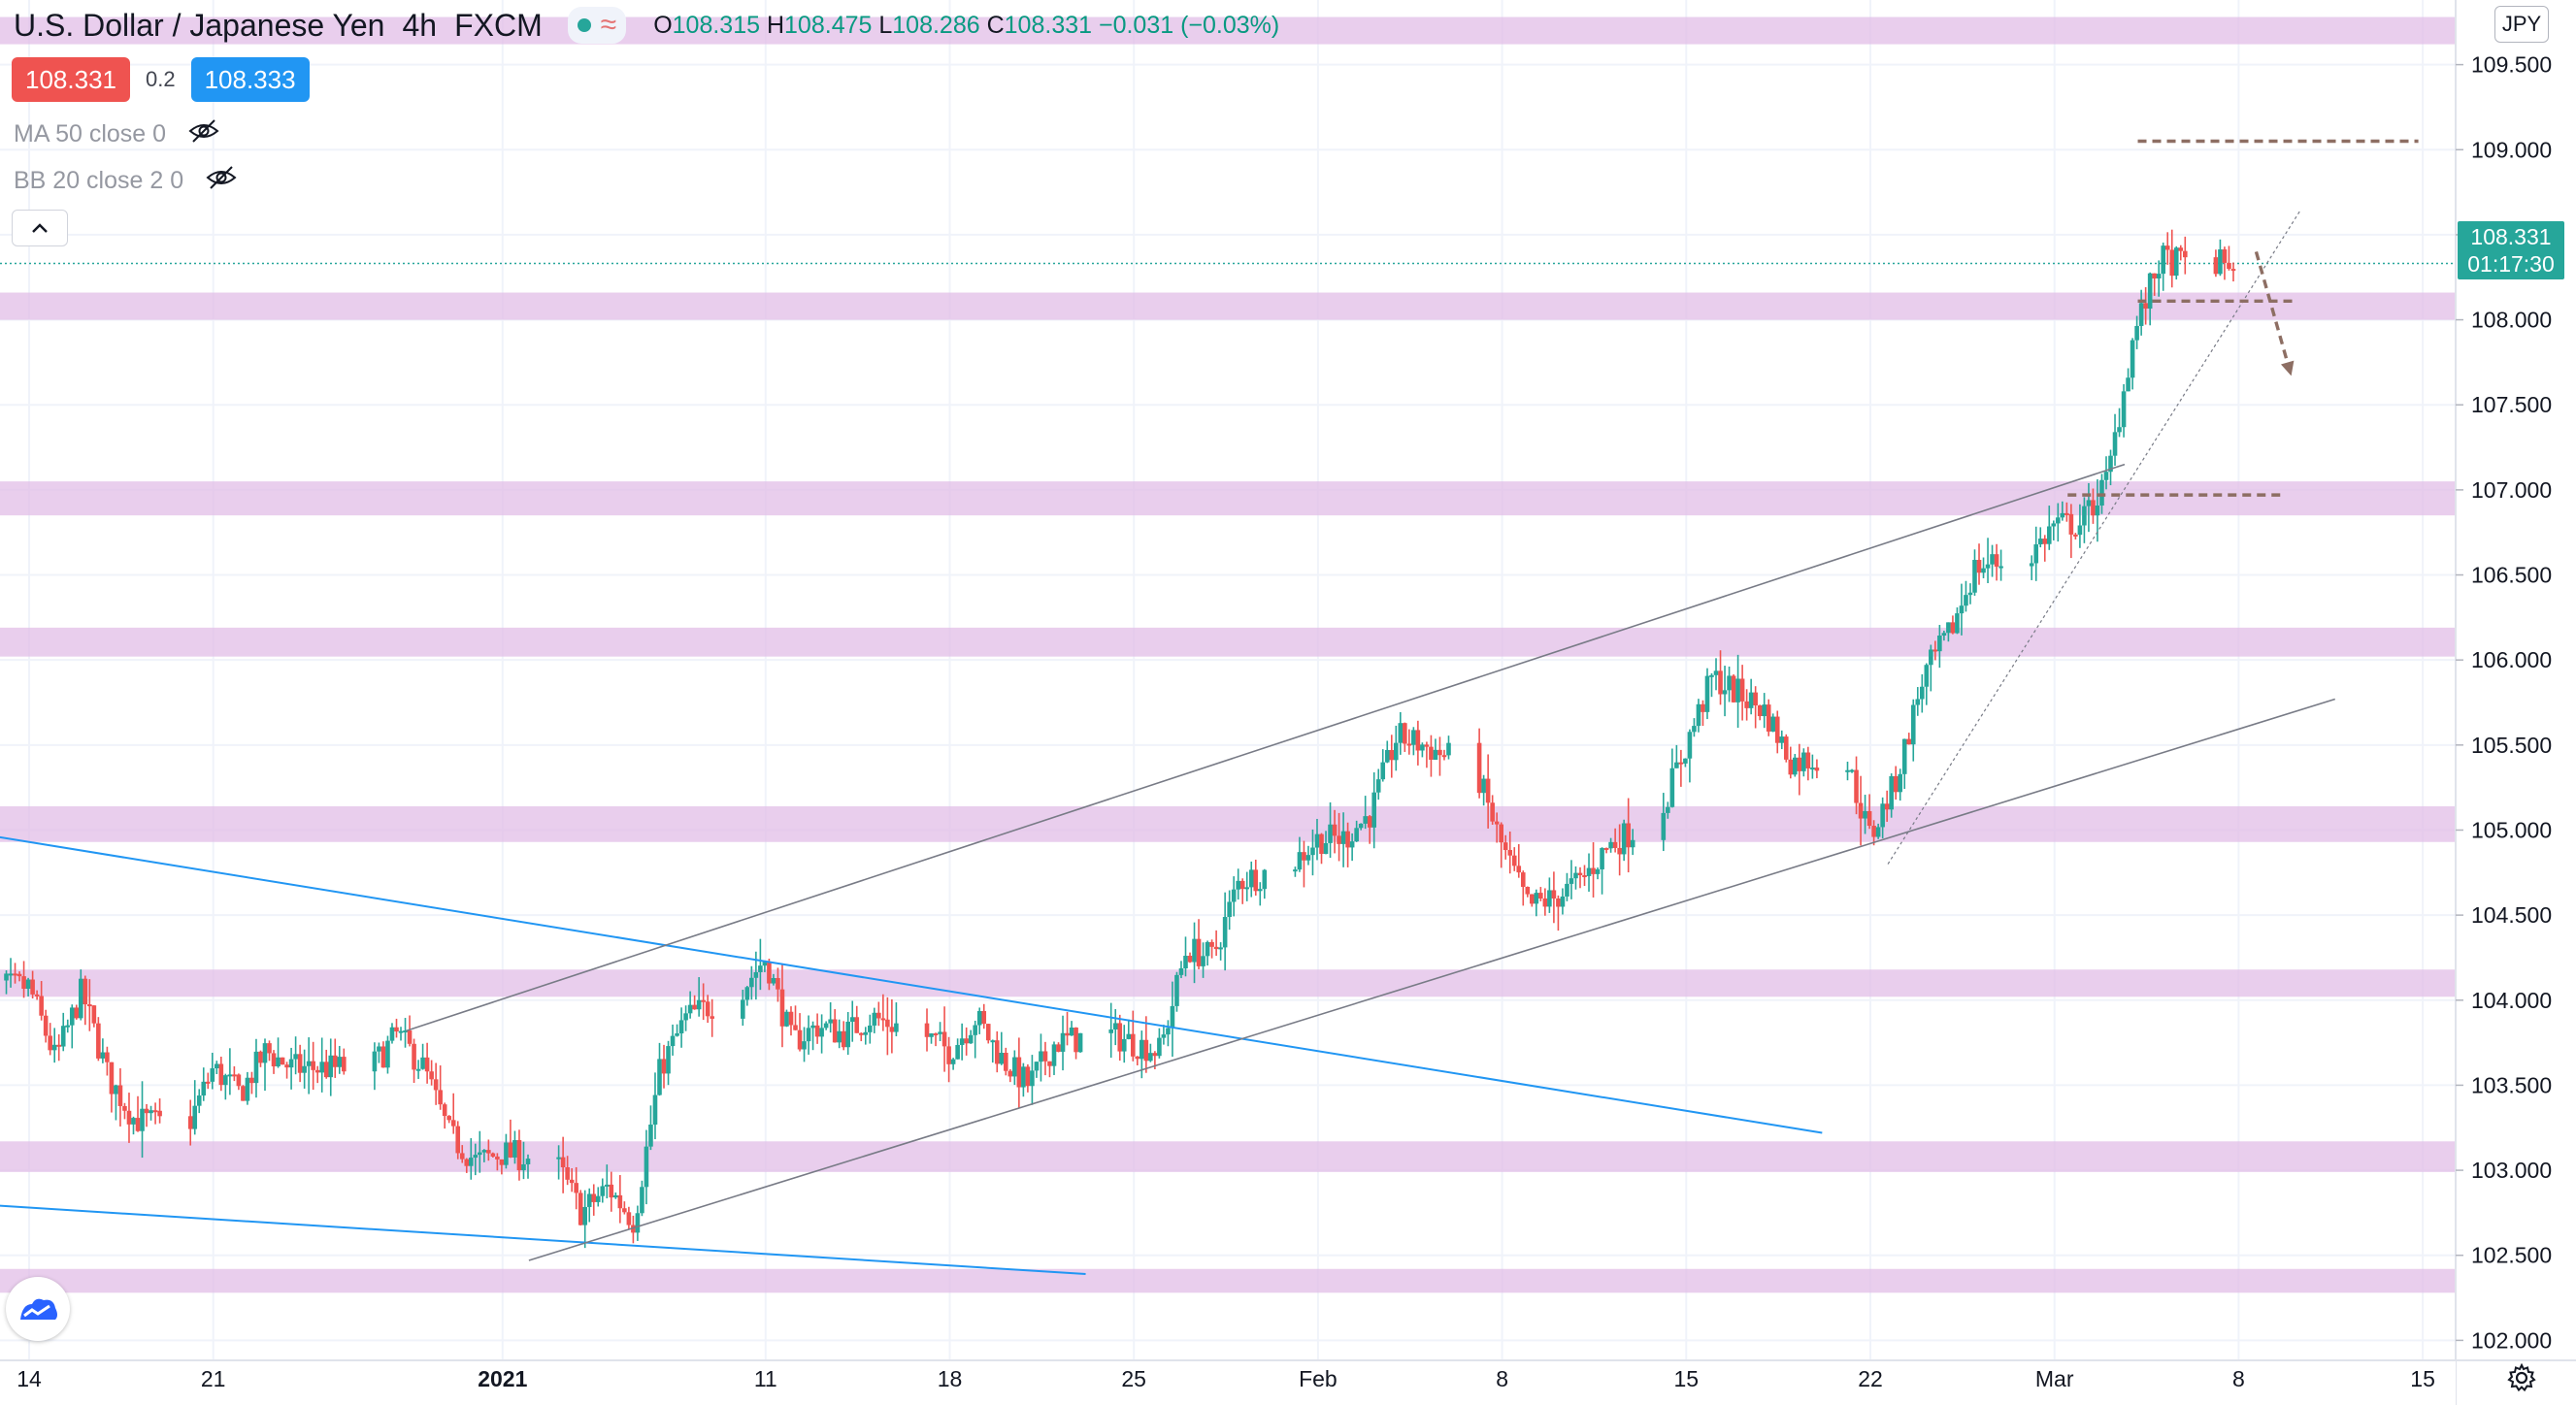 Image resolution: width=2576 pixels, height=1405 pixels. What do you see at coordinates (250, 79) in the screenshot?
I see `buy-button: 108.333` at bounding box center [250, 79].